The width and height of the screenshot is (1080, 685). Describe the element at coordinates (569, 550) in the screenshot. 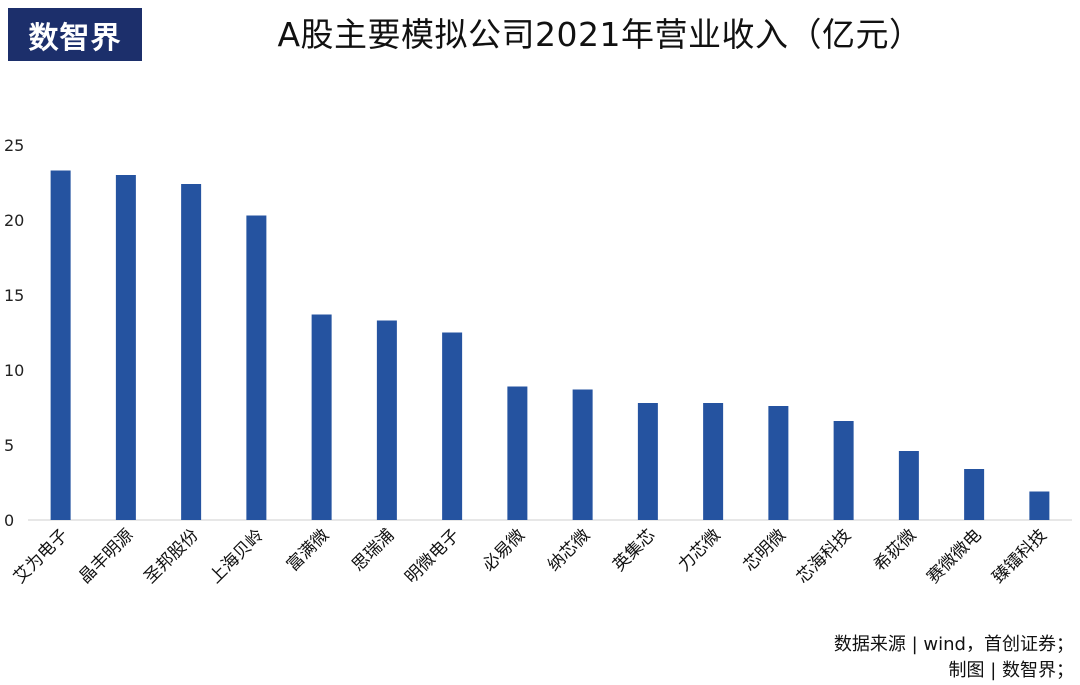

I see `x-tick-label: 纳芯微` at that location.